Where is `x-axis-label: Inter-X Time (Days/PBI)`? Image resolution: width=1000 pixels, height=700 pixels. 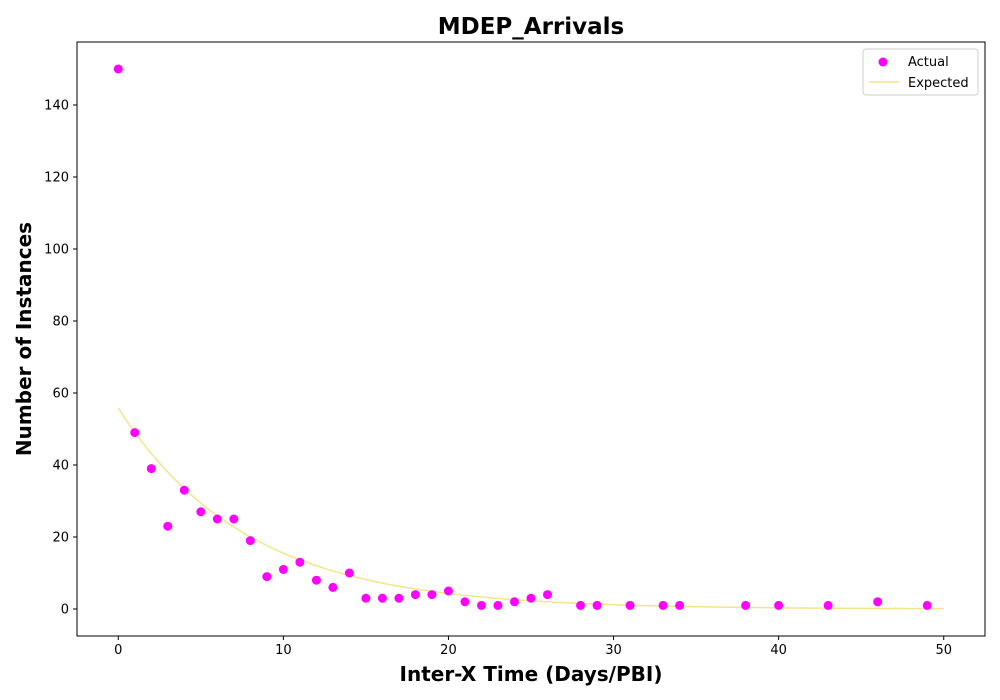
x-axis-label: Inter-X Time (Days/PBI) is located at coordinates (531, 674).